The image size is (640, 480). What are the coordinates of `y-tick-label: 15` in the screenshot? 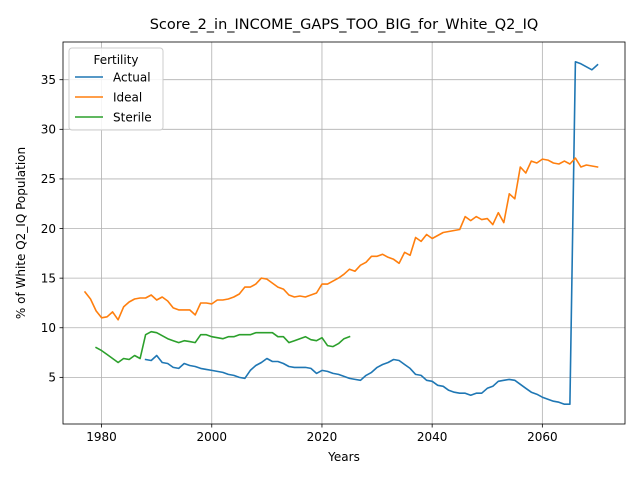 It's located at (48, 278).